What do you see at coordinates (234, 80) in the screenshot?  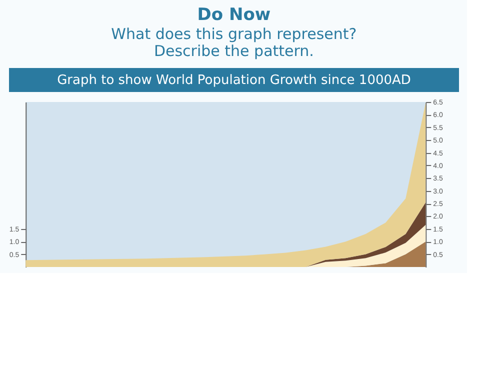 I see `text: Graph to show World Population Growth since 1000AD` at bounding box center [234, 80].